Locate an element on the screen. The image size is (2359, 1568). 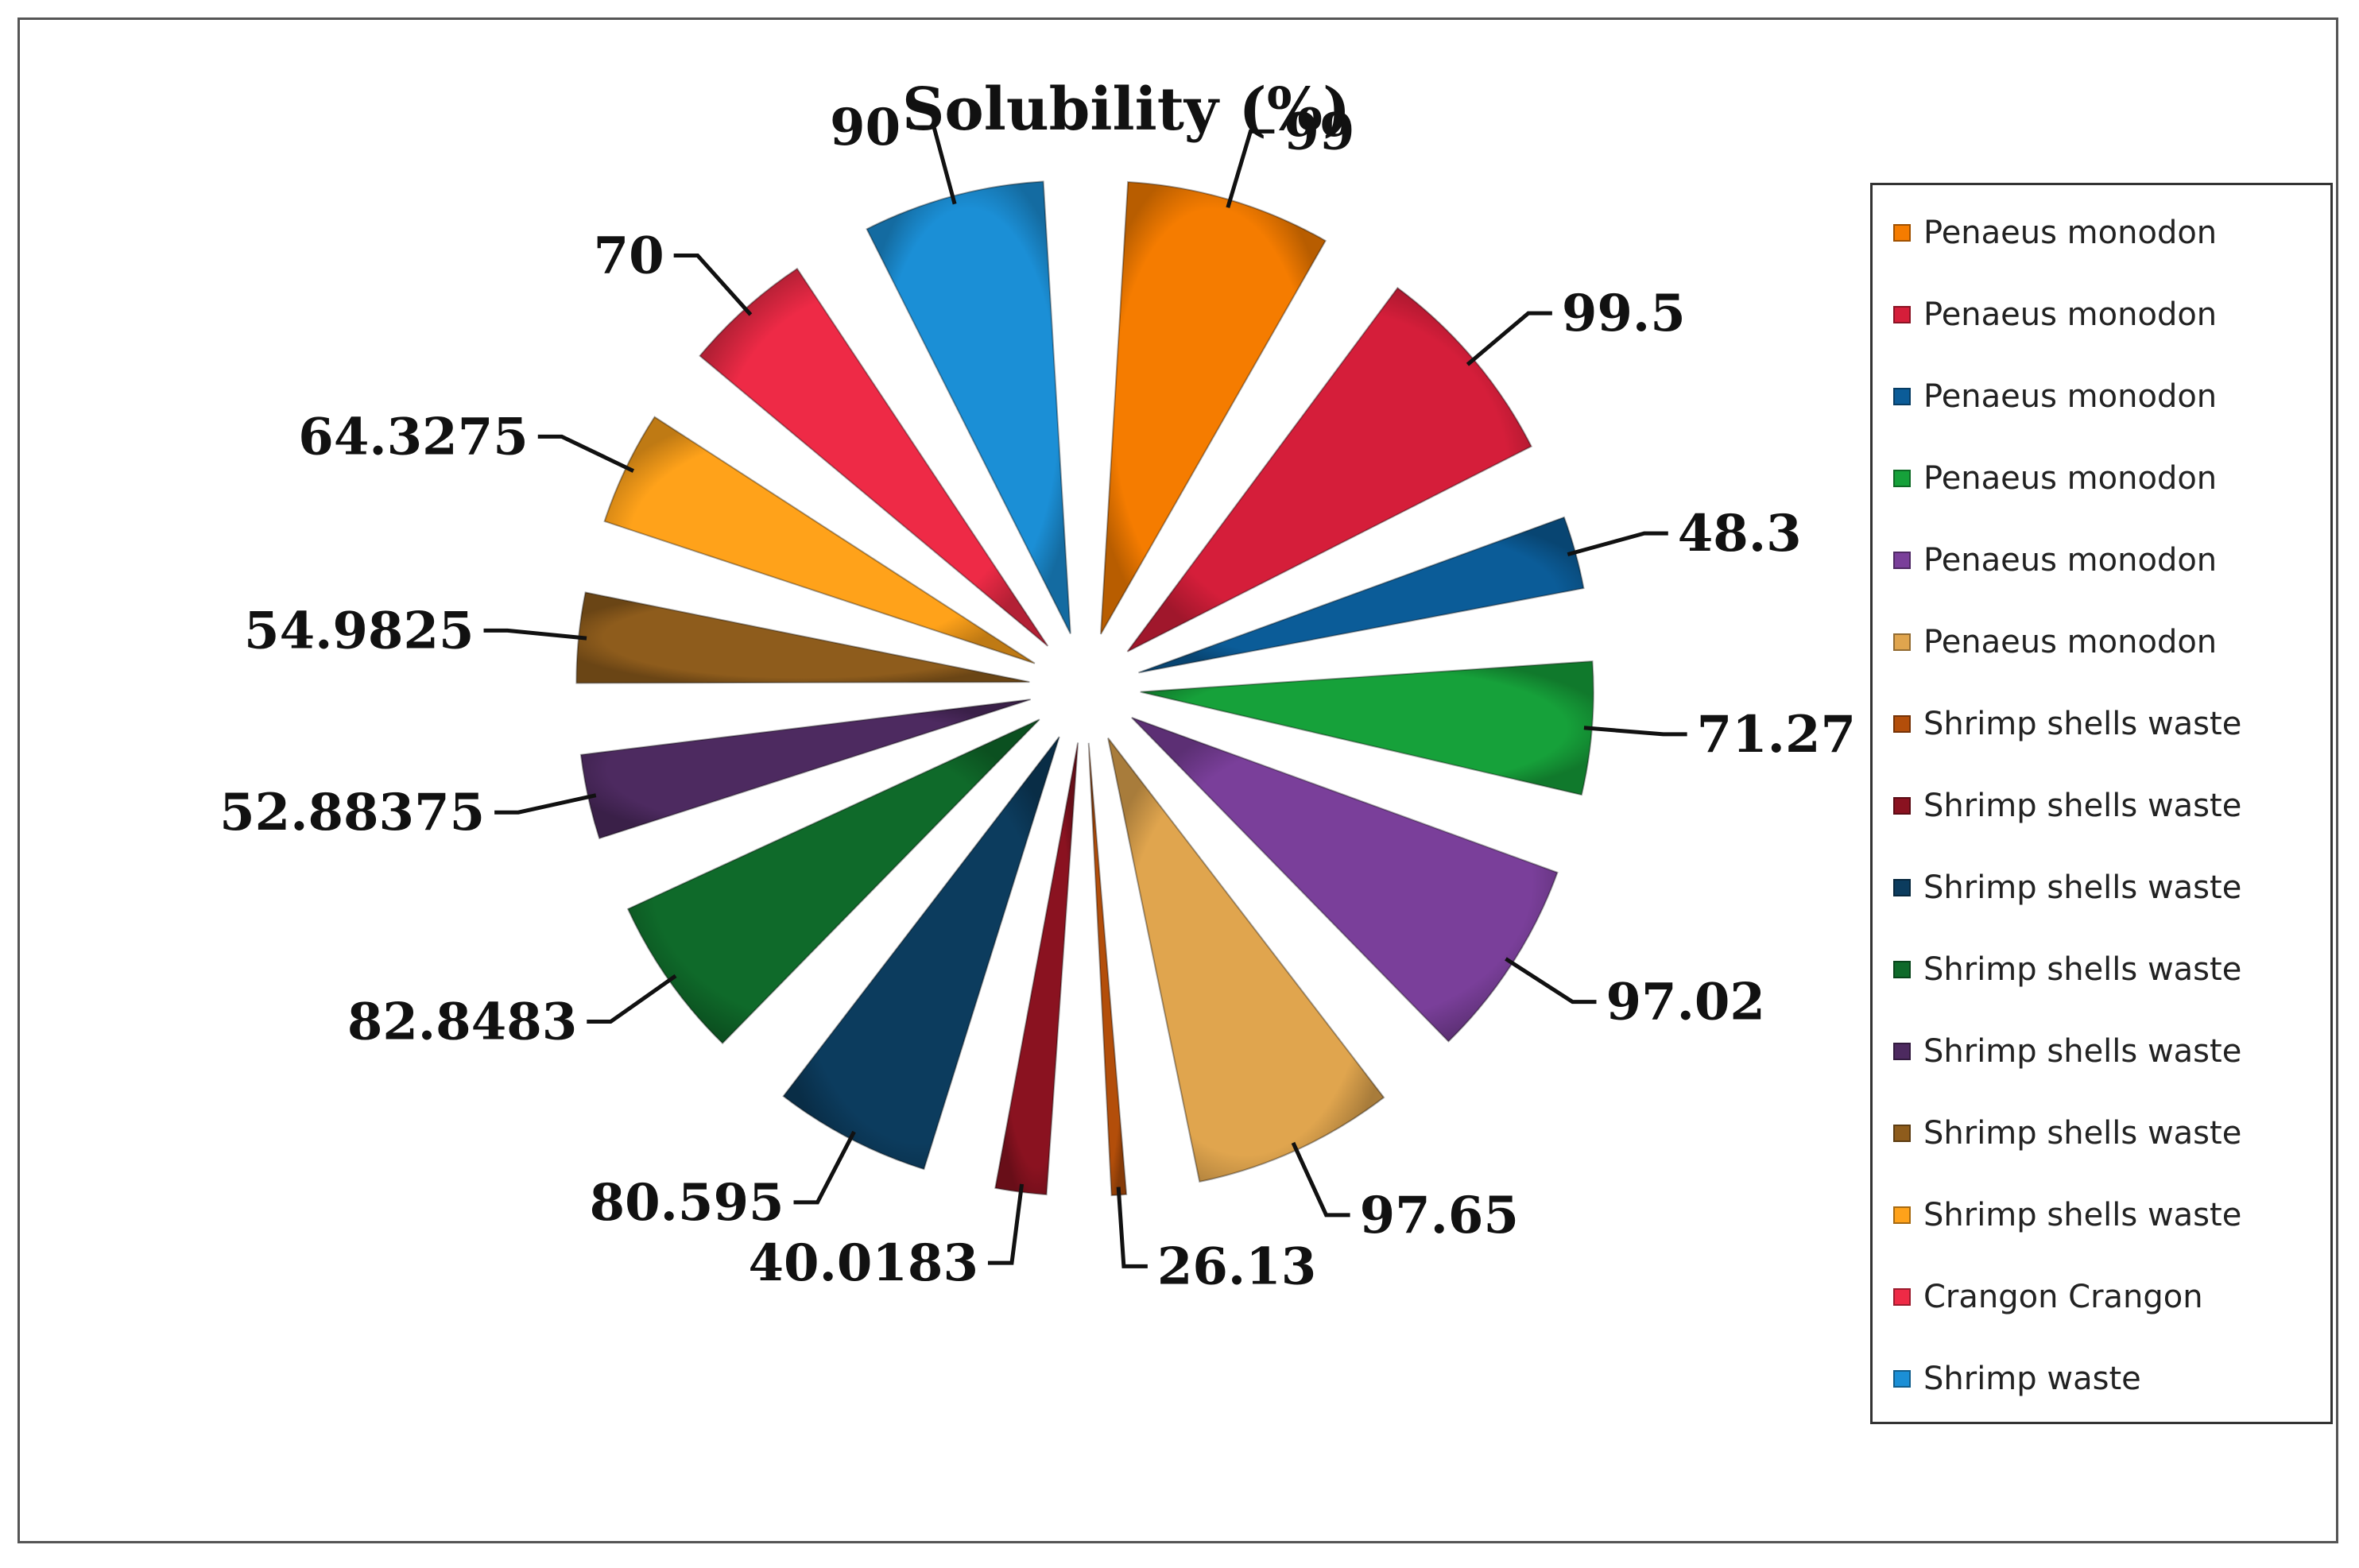
chart-title: Solubility (%) is located at coordinates (1126, 109).